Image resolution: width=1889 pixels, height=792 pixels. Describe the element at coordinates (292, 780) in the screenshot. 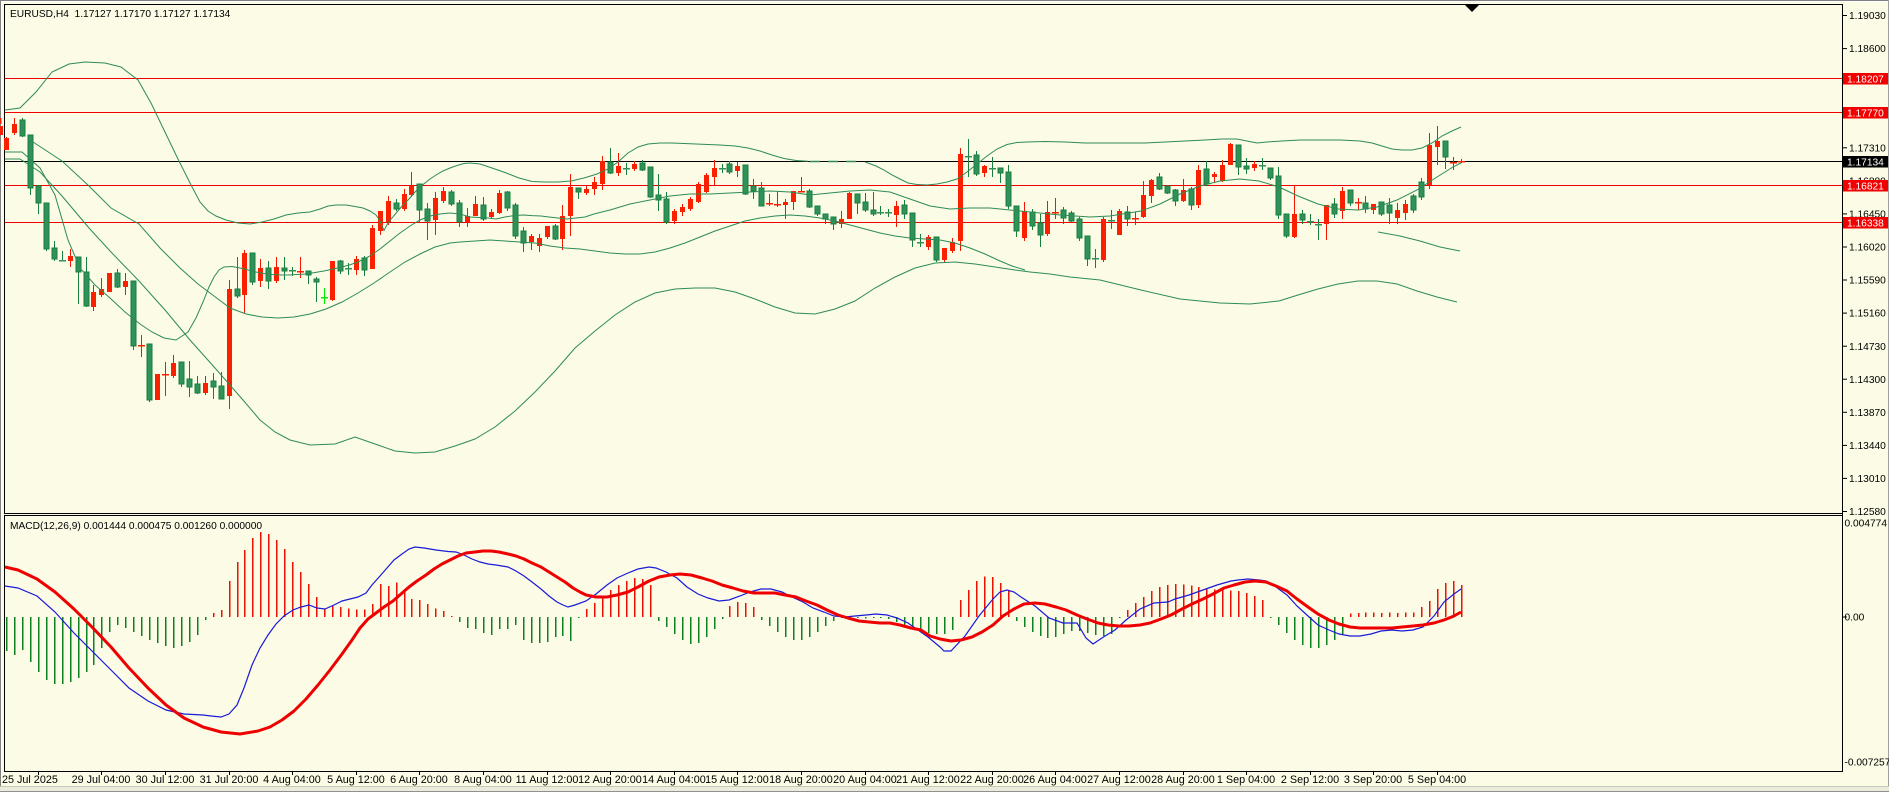

I see `svg-text: 4 Aug 04:00` at that location.